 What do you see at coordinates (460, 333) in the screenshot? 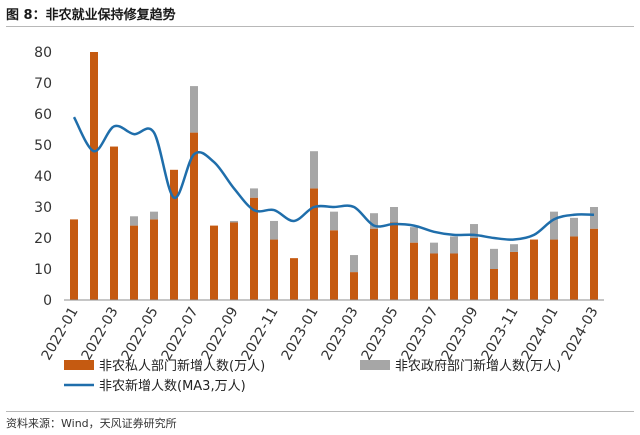
I see `x-tick-label: 2023-09` at bounding box center [460, 333].